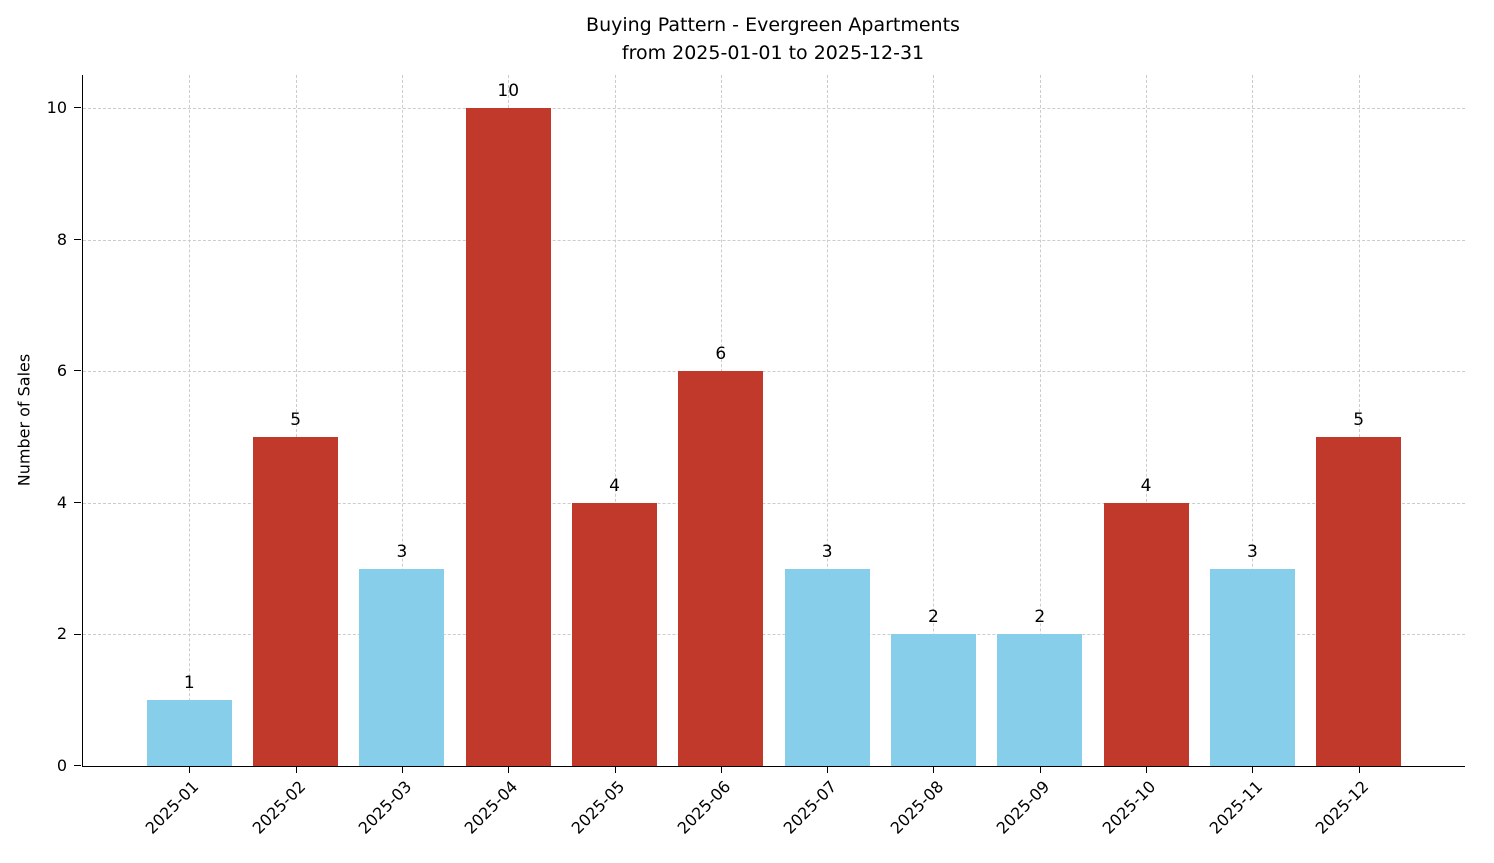 The height and width of the screenshot is (863, 1494). What do you see at coordinates (1235, 807) in the screenshot?
I see `x-tick-label: 2025-11` at bounding box center [1235, 807].